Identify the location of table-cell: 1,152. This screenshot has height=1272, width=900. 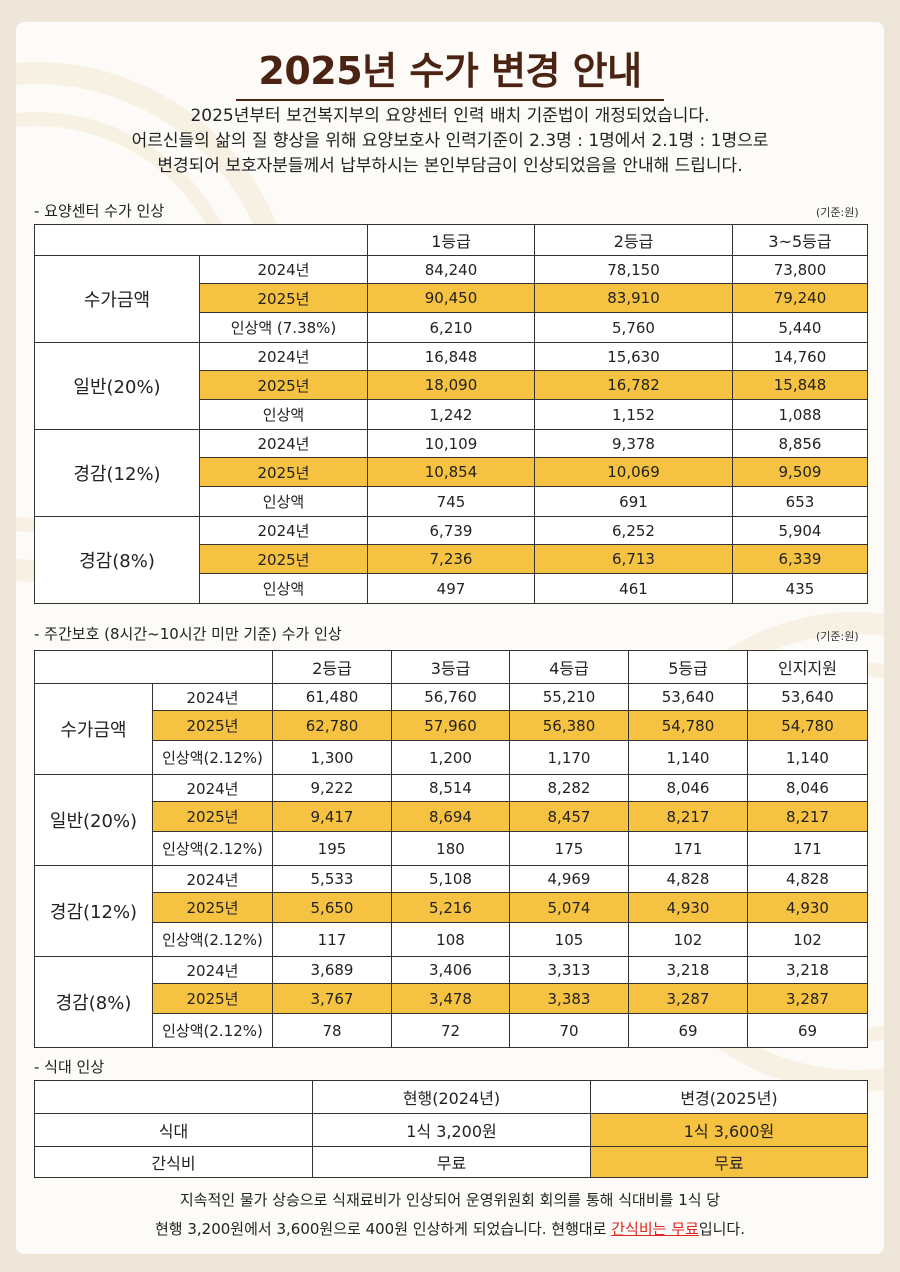
(633, 414).